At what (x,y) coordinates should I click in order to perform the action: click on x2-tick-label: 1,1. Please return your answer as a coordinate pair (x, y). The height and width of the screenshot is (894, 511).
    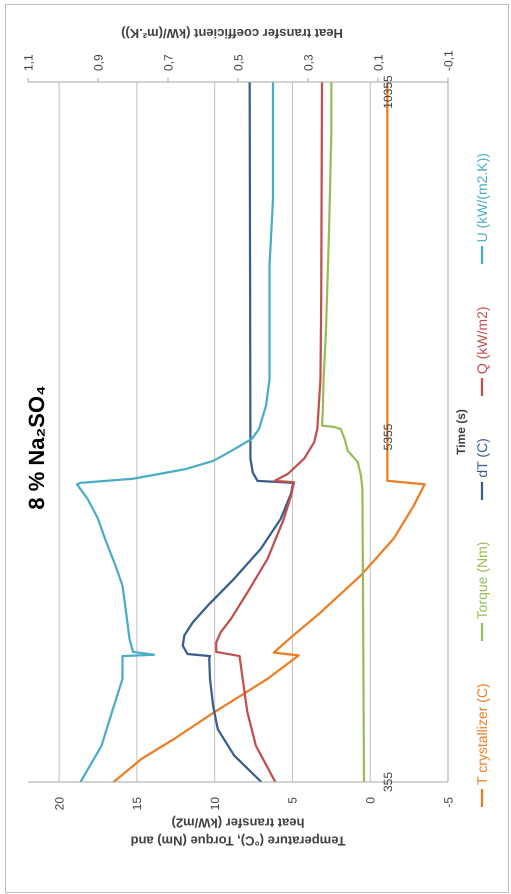
    Looking at the image, I should click on (28, 62).